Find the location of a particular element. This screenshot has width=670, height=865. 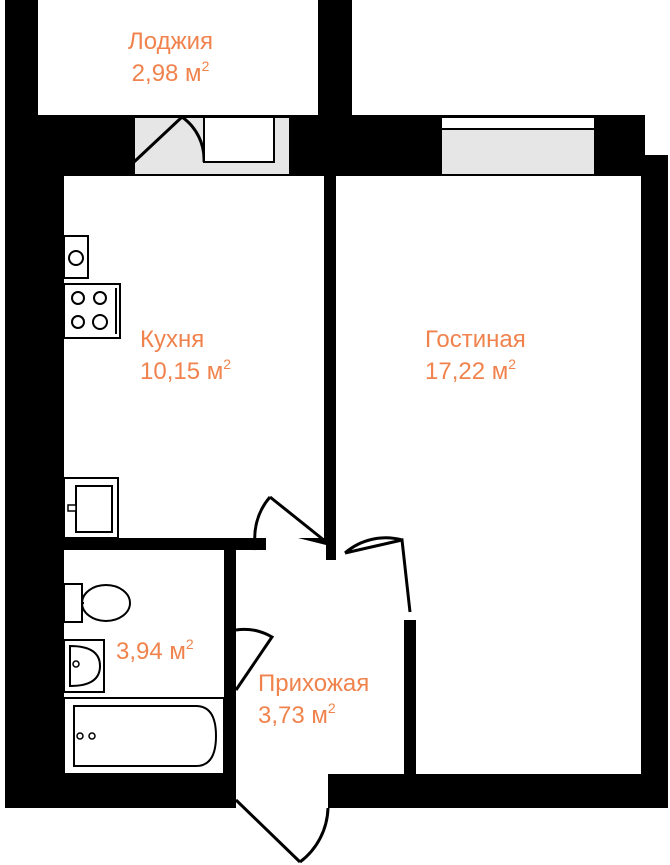

bottom-wall is located at coordinates (150, 791).